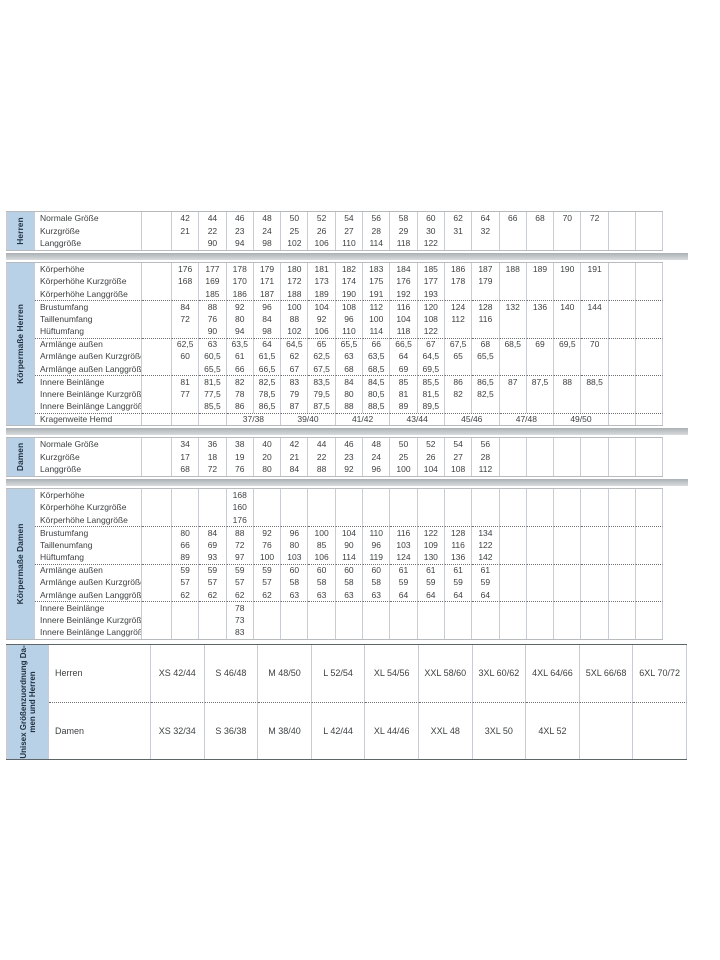 Image resolution: width=720 pixels, height=960 pixels. Describe the element at coordinates (322, 381) in the screenshot. I see `value-cell: 83,5` at that location.